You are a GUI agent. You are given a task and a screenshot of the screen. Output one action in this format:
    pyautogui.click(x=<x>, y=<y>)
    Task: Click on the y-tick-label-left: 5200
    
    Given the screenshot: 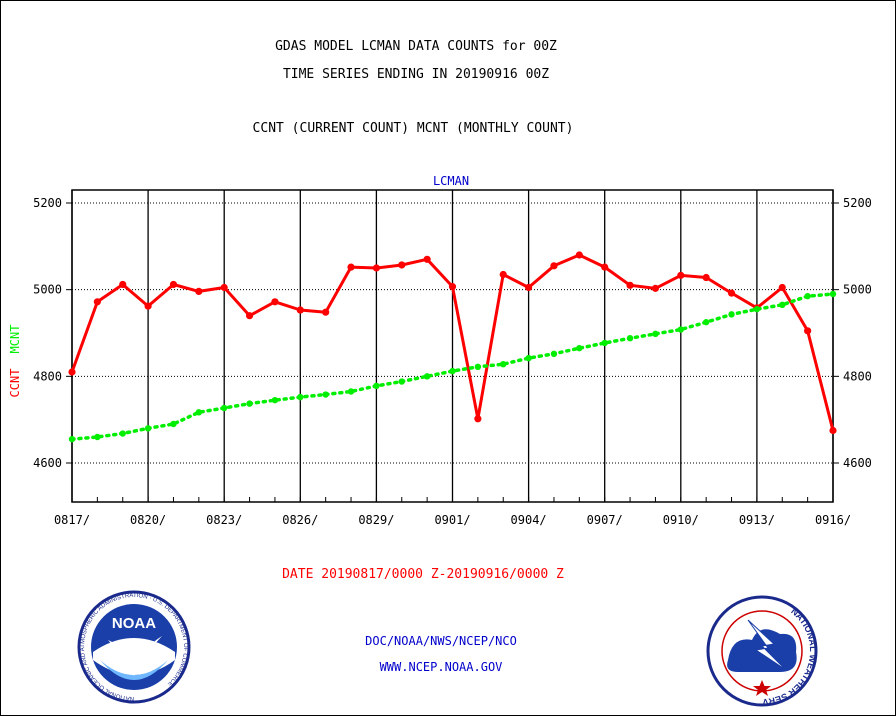 What is the action you would take?
    pyautogui.click(x=47, y=203)
    